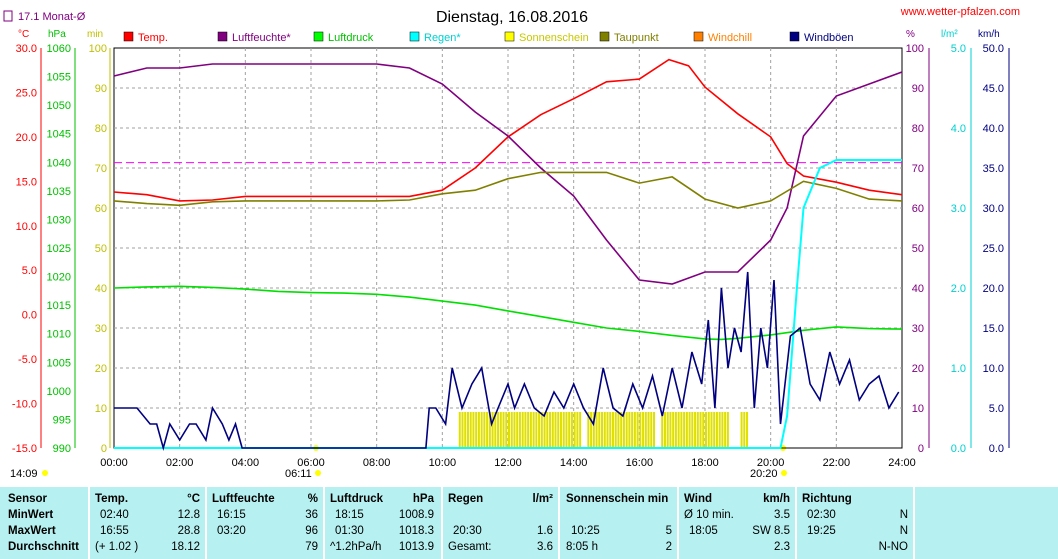  Describe the element at coordinates (949, 34) in the screenshot. I see `axis-header-rain: l/m²` at that location.